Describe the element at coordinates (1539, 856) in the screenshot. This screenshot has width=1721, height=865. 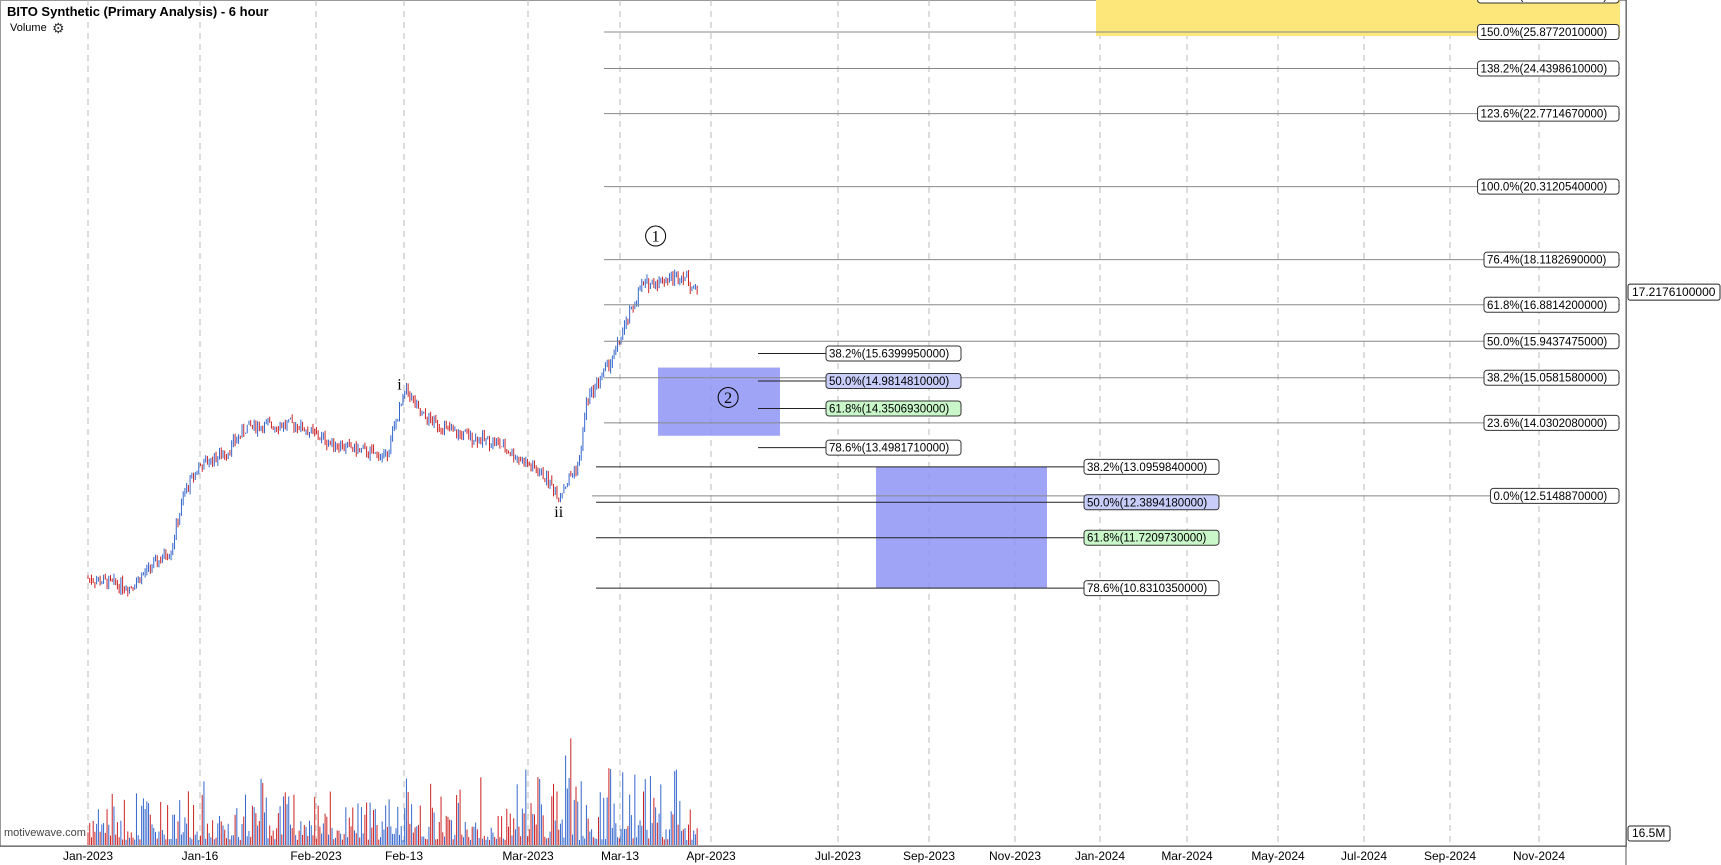
I see `x-tick-label: Nov-2024` at that location.